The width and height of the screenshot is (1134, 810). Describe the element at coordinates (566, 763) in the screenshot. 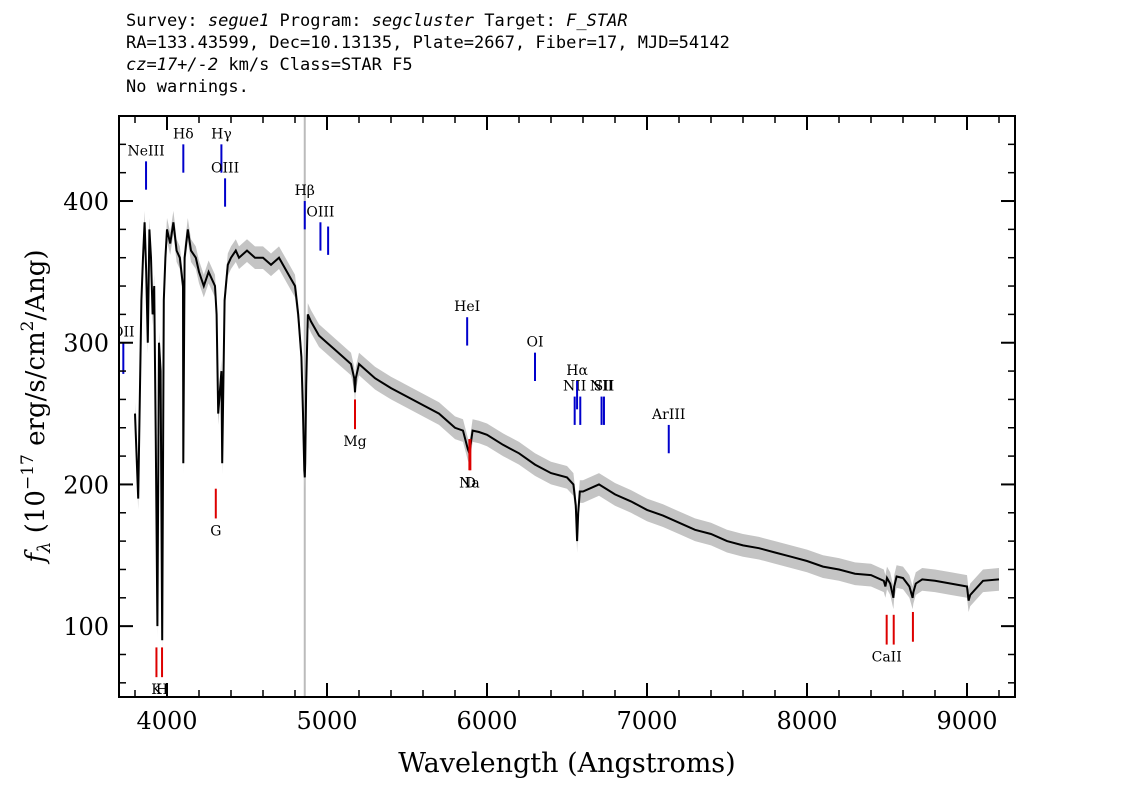

I see `x-axis-label: Wavelength (Angstroms)` at that location.